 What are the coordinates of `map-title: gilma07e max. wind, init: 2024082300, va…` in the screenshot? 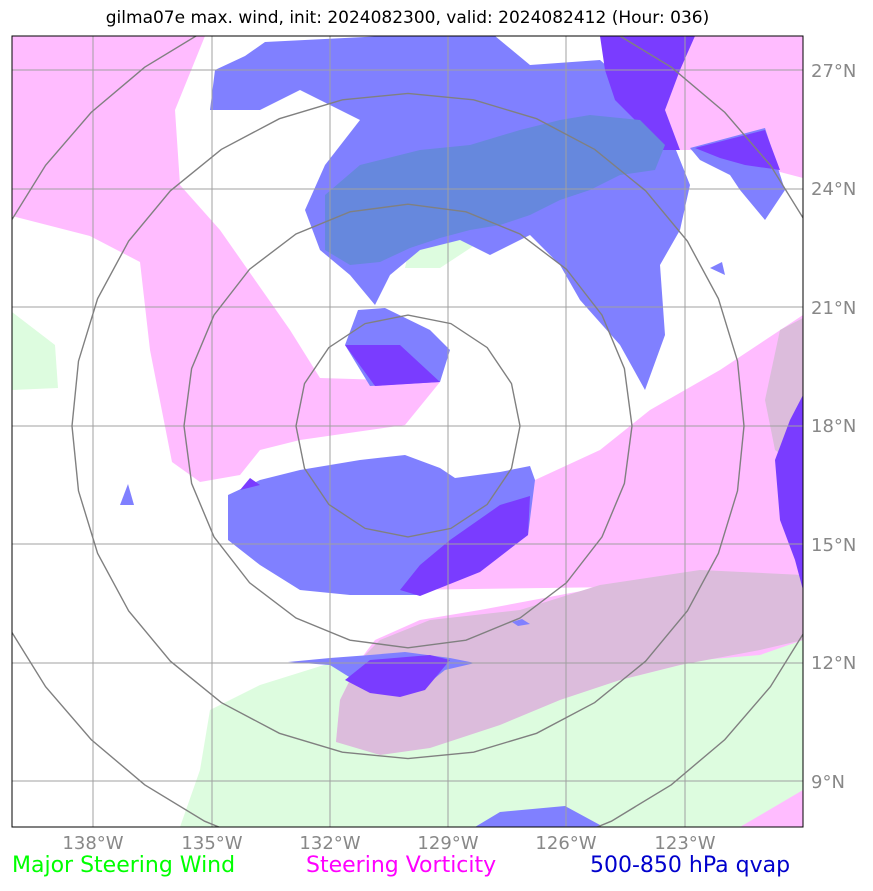 It's located at (407, 18).